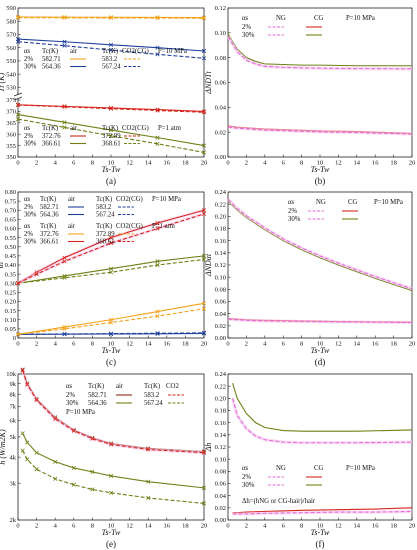 The width and height of the screenshot is (417, 550). What do you see at coordinates (319, 468) in the screenshot?
I see `legend-header-text: CG` at bounding box center [319, 468].